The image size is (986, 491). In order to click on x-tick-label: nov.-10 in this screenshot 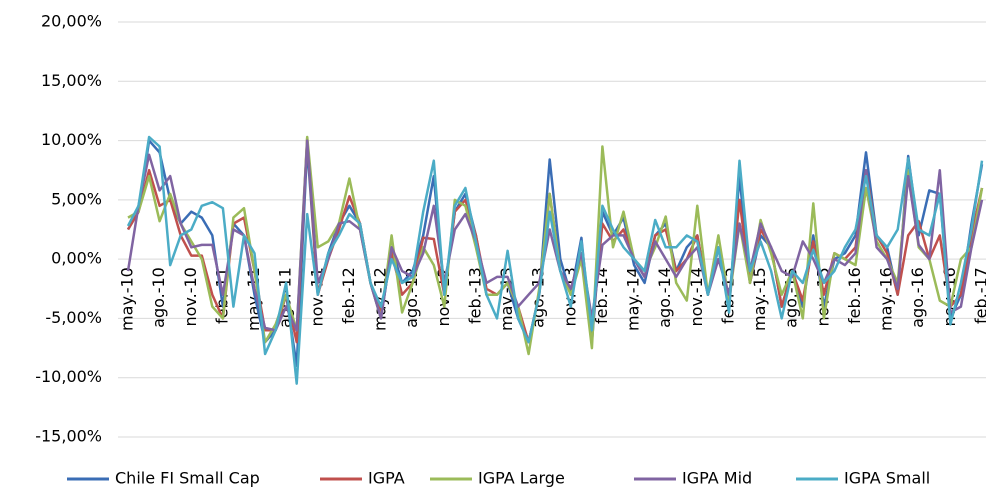, I will do `click(190, 296)`.